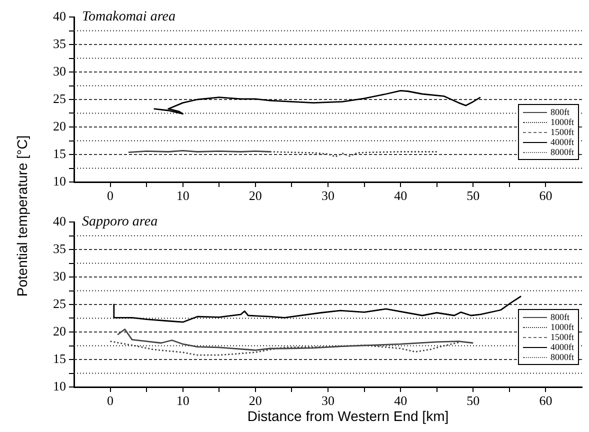 Image resolution: width=589 pixels, height=432 pixels. What do you see at coordinates (120, 222) in the screenshot?
I see `chart-title: Sapporo area` at bounding box center [120, 222].